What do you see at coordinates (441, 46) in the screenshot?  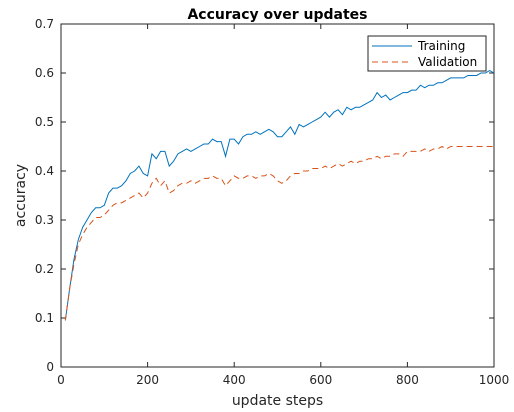 I see `legend-label-training: Training` at bounding box center [441, 46].